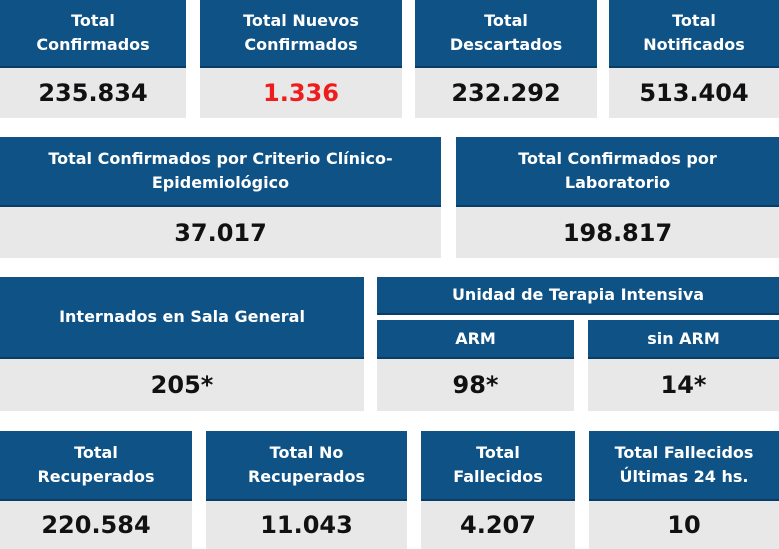 This screenshot has height=549, width=779. I want to click on card-sin-arm: sin ARM 14*, so click(683, 365).